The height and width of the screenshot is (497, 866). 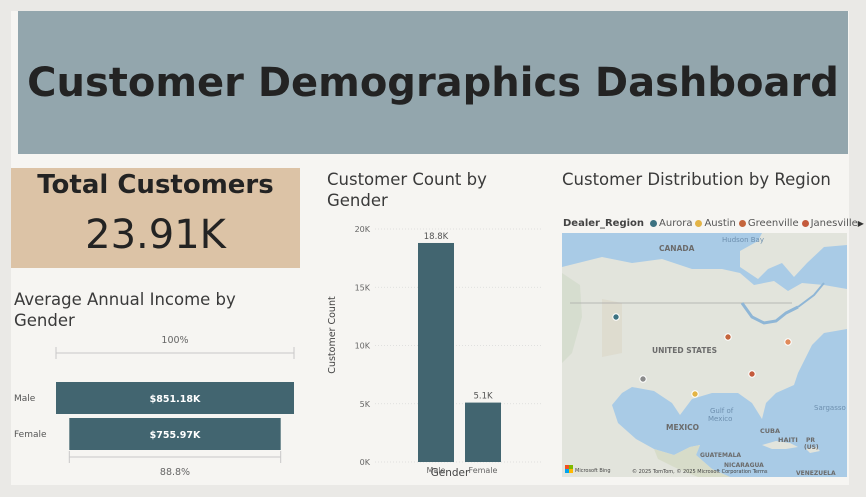 I want to click on legend-next-icon: ▶, so click(x=860, y=223).